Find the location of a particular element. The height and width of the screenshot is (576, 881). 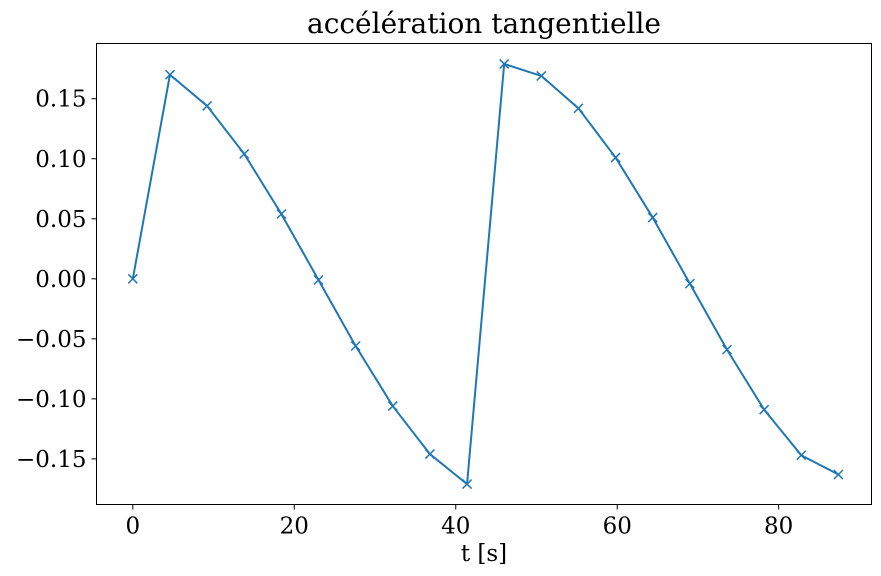

x-tick-label: 20 is located at coordinates (294, 527).